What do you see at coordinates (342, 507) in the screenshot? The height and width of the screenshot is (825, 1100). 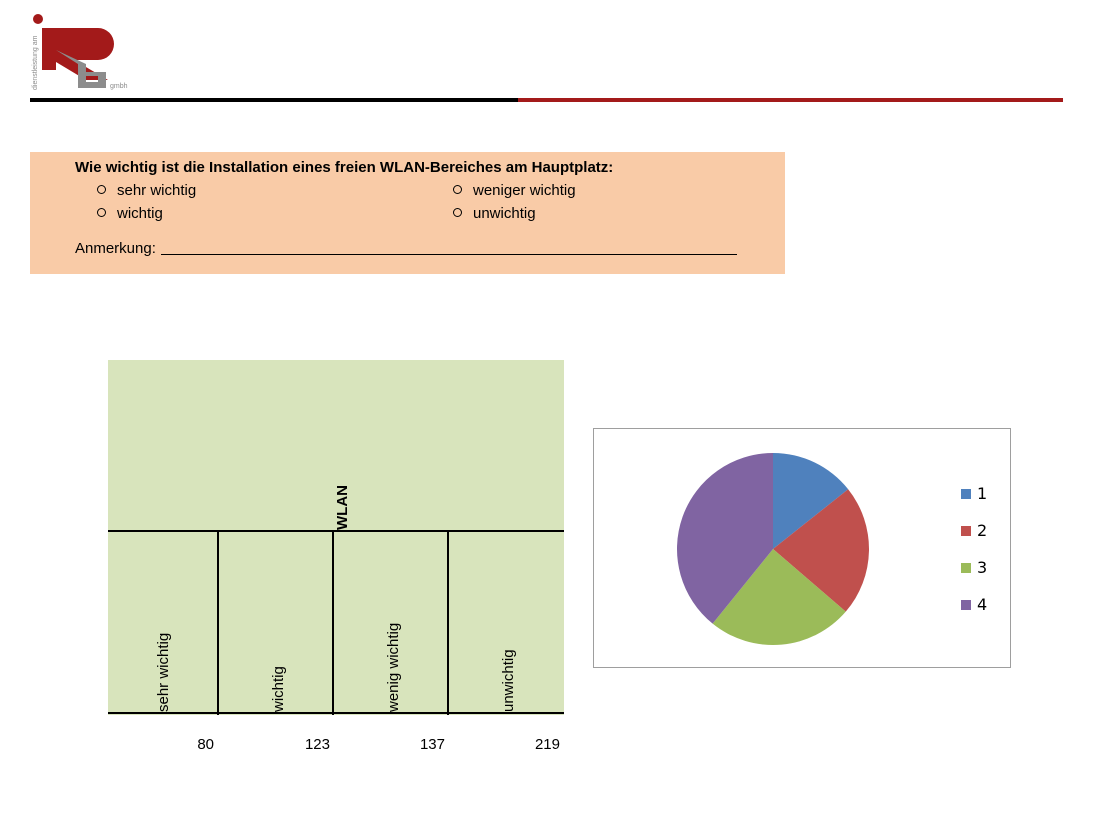 I see `table-title: WLAN` at bounding box center [342, 507].